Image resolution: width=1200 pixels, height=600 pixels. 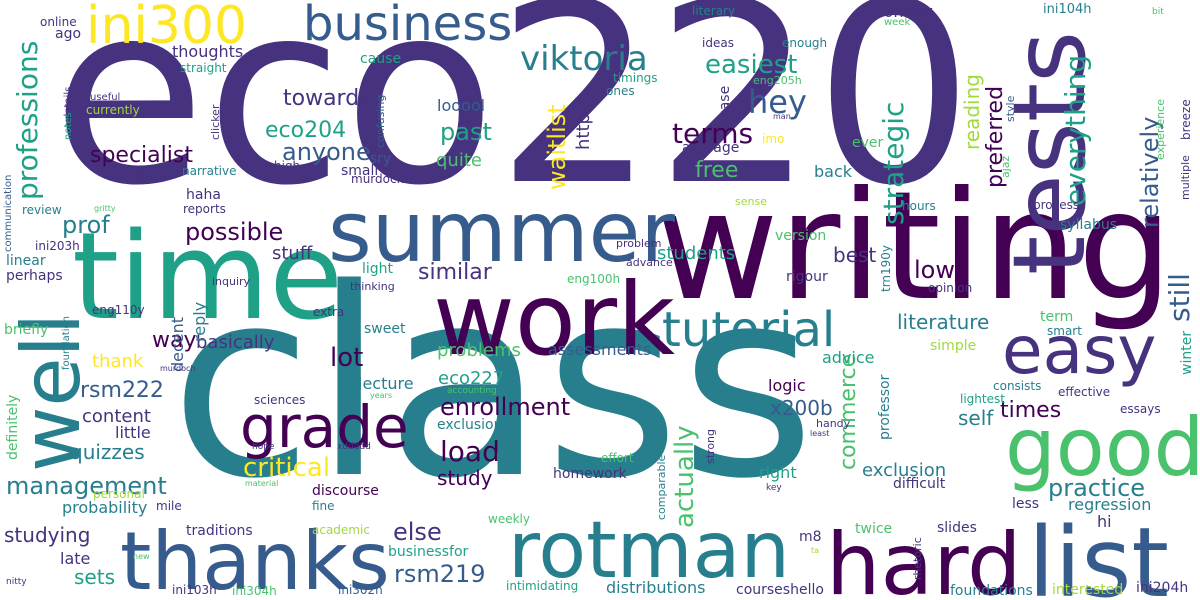 What do you see at coordinates (472, 391) in the screenshot?
I see `word-accounting: accounting` at bounding box center [472, 391].